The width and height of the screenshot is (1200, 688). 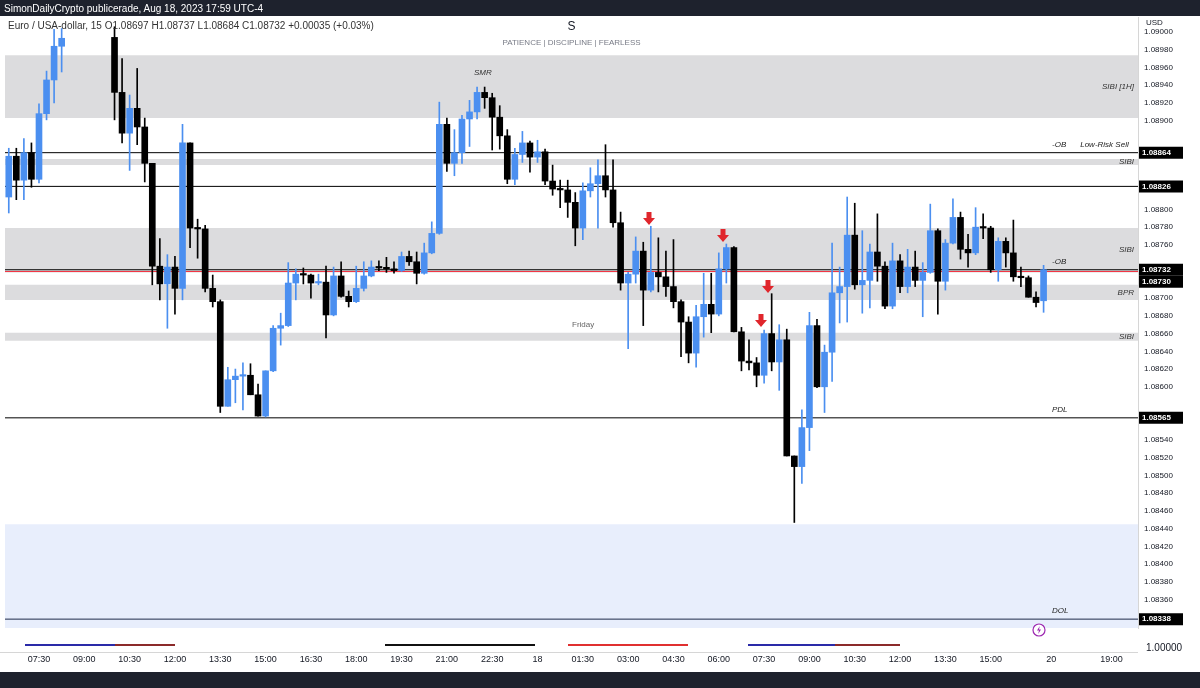 I want to click on y-tick-label: 1.08420, so click(x=1159, y=546).